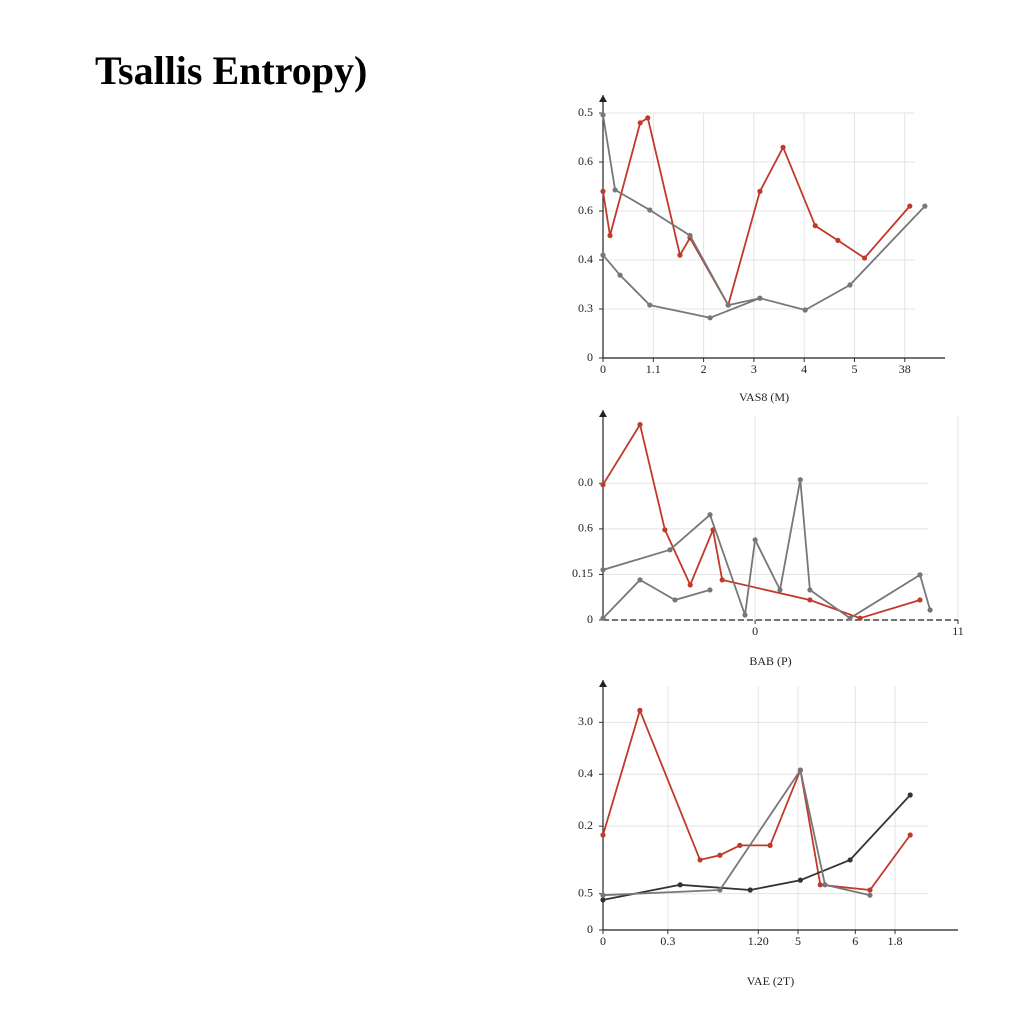 The image size is (1024, 1024). I want to click on x-tick-label: 38, so click(905, 369).